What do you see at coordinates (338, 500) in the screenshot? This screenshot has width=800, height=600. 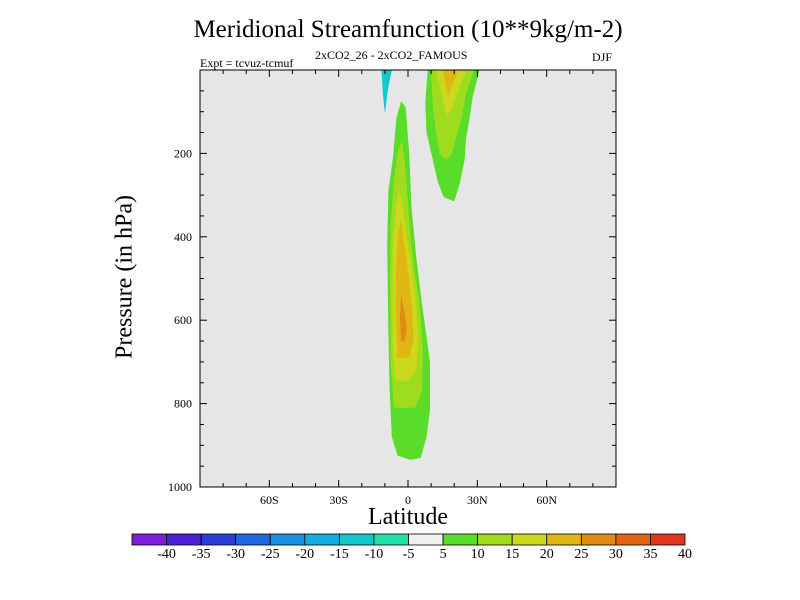 I see `x-tick-label: 30S` at bounding box center [338, 500].